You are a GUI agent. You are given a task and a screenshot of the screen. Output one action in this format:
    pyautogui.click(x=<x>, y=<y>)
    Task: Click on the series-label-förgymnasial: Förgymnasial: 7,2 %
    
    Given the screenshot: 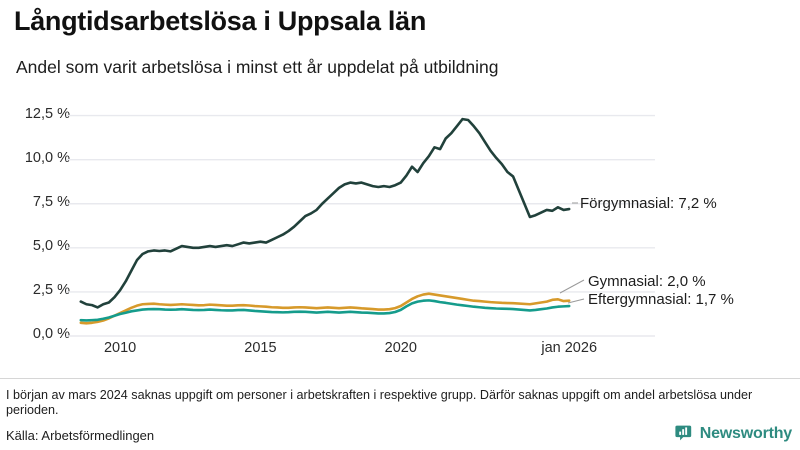 What is the action you would take?
    pyautogui.click(x=648, y=203)
    